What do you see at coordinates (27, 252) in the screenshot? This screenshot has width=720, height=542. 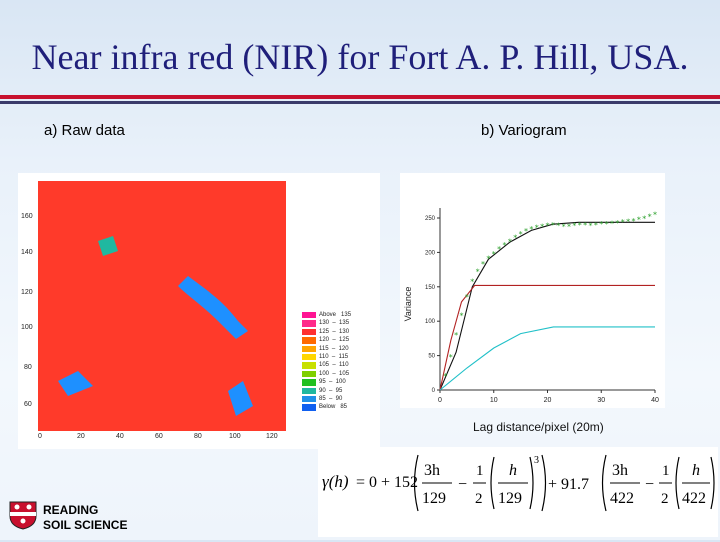 I see `y-tick: 140` at bounding box center [27, 252].